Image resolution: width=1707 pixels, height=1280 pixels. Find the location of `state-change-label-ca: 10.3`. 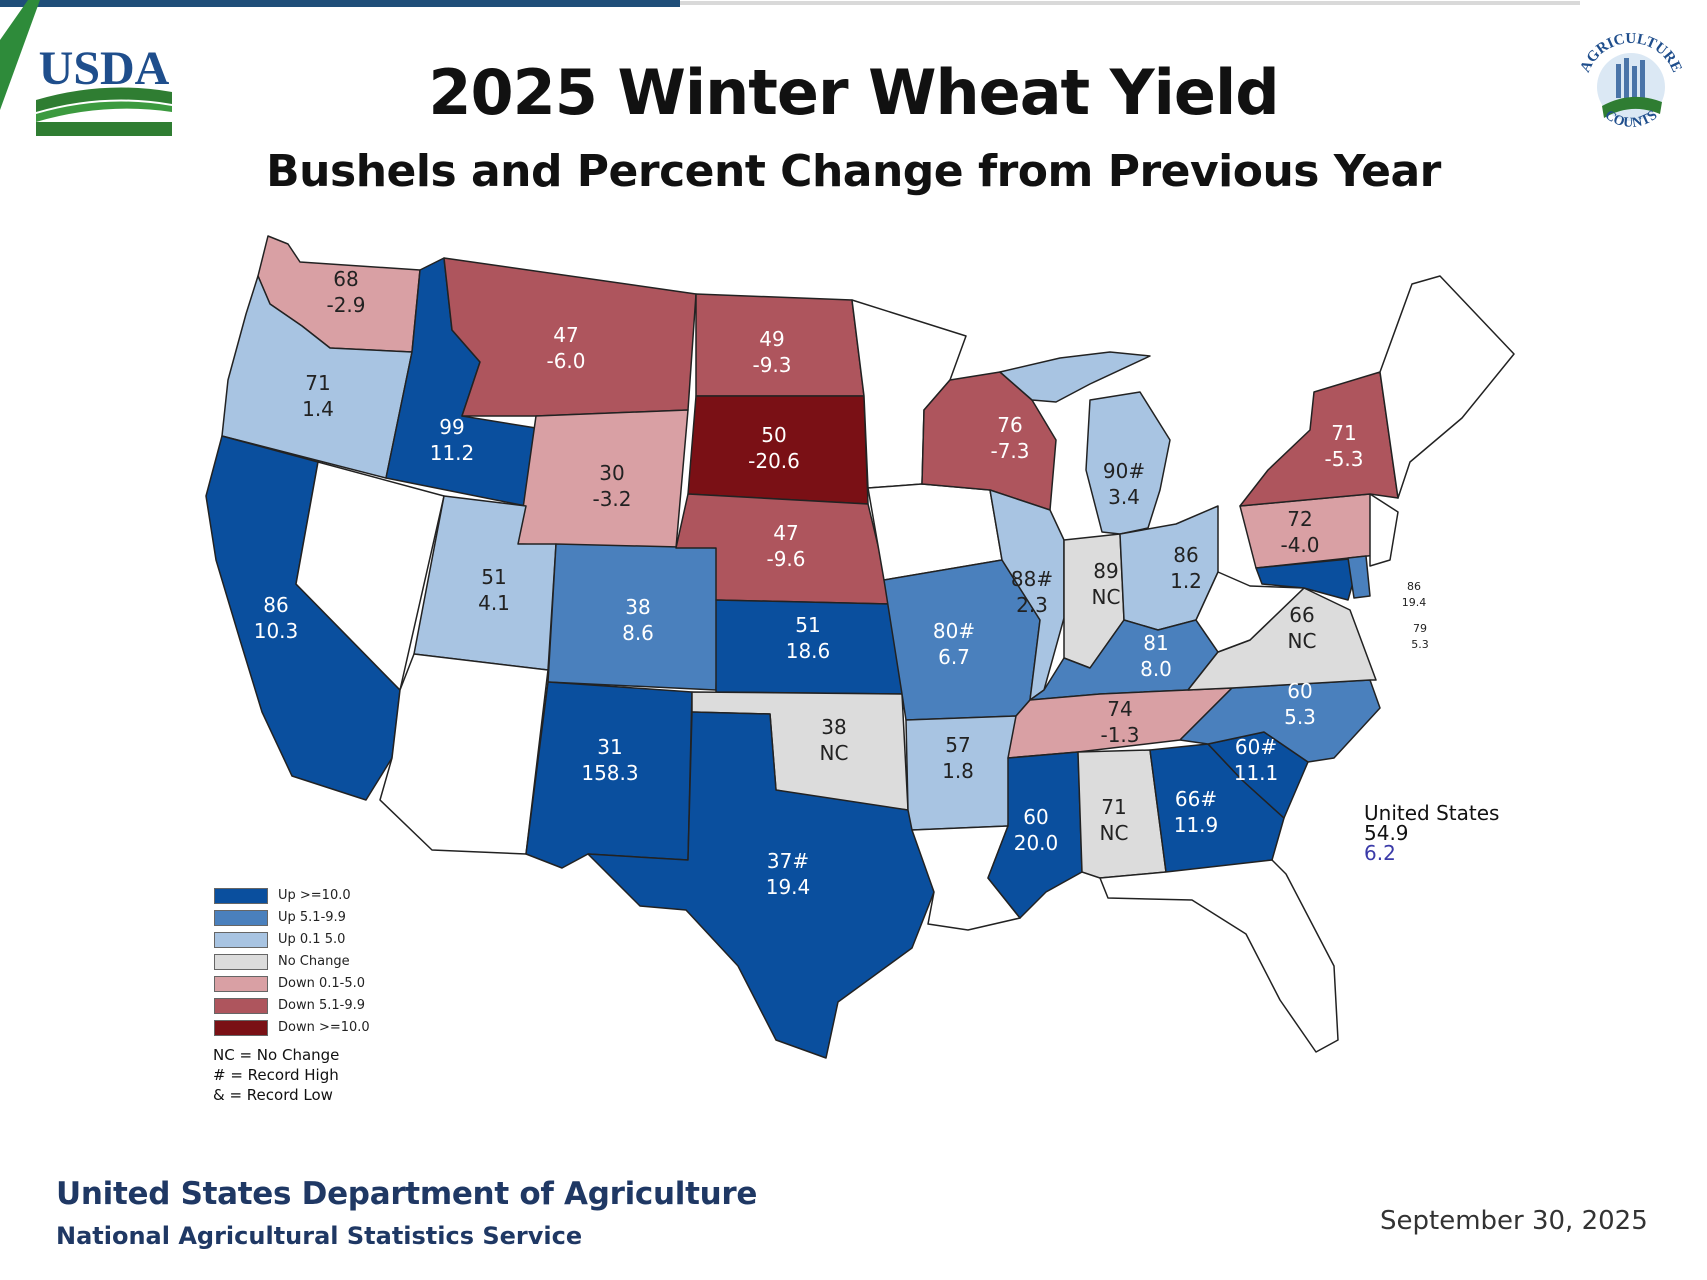

state-change-label-ca: 10.3 is located at coordinates (276, 631).